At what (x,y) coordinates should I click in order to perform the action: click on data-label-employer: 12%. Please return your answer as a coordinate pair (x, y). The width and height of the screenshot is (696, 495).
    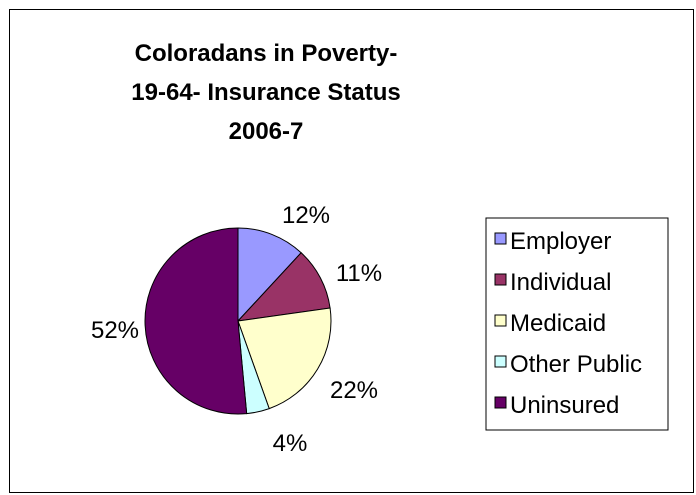
    Looking at the image, I should click on (306, 215).